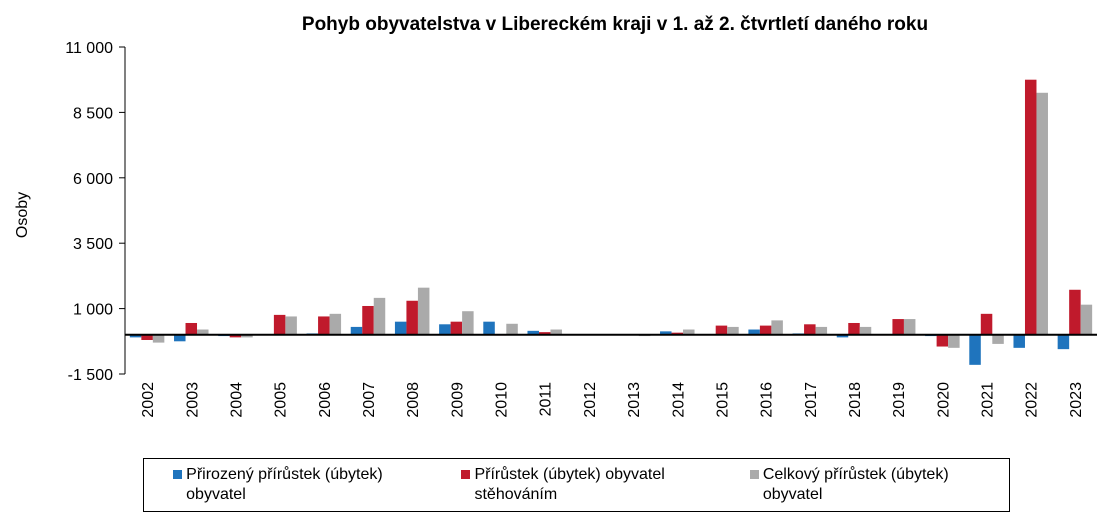 The height and width of the screenshot is (512, 1099). I want to click on x-tick-label: 2009, so click(457, 400).